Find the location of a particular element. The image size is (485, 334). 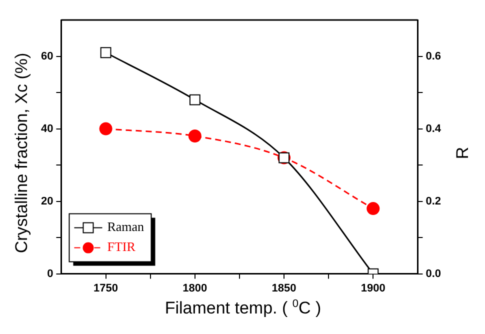

y-tick-label: 60 is located at coordinates (47, 56).